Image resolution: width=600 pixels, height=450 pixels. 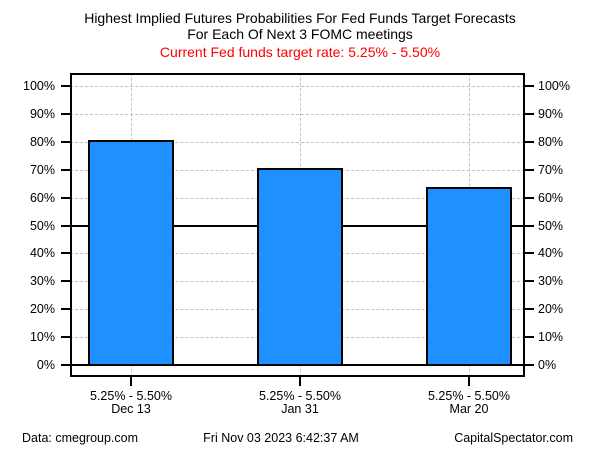 What do you see at coordinates (551, 170) in the screenshot?
I see `y-axis-label-right: 70%` at bounding box center [551, 170].